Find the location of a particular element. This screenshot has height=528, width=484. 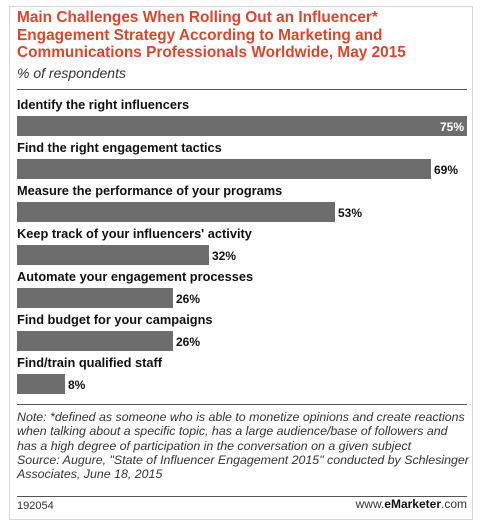

chart-id: 192054 is located at coordinates (35, 506).